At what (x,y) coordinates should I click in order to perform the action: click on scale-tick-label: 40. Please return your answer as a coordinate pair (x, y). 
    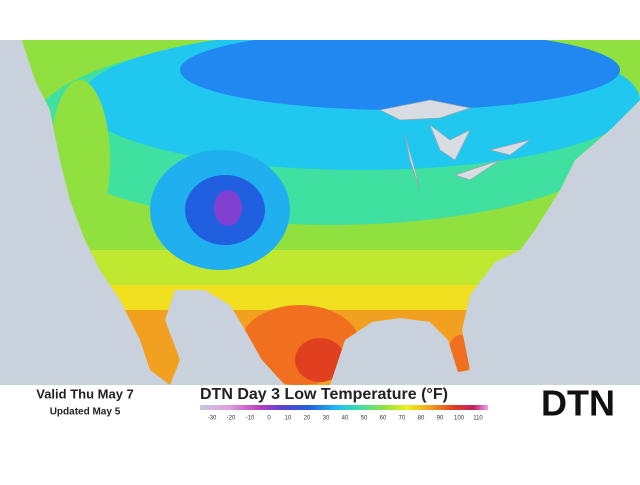
    Looking at the image, I should click on (345, 419).